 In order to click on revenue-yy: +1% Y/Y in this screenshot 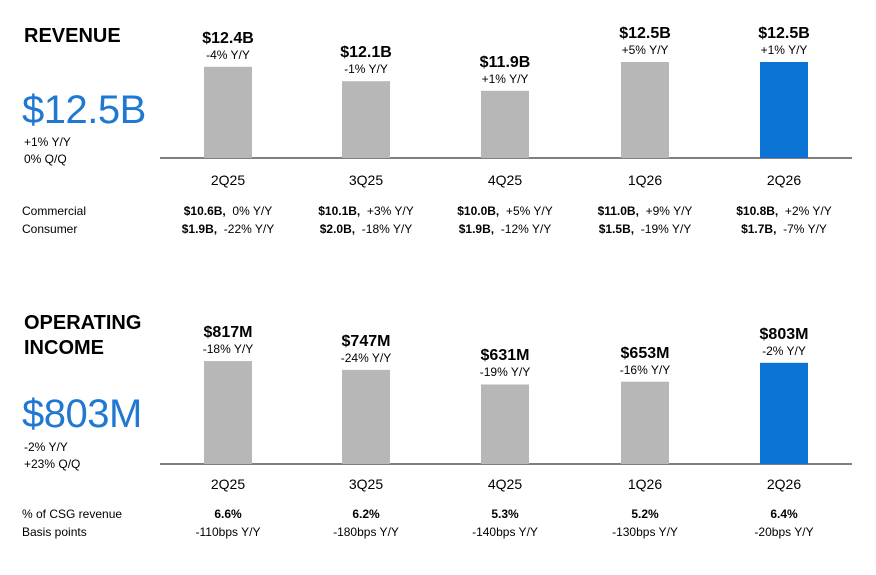, I will do `click(47, 142)`.